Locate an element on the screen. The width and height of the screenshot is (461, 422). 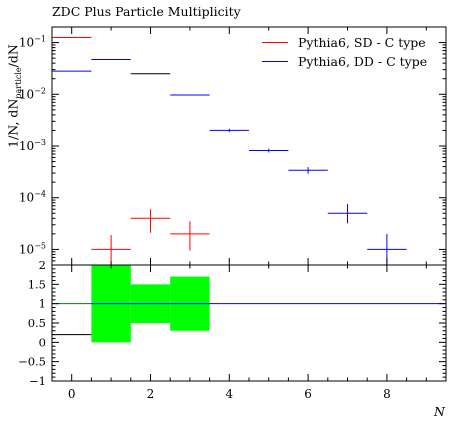
x-tick-label-1: 2 is located at coordinates (151, 394).